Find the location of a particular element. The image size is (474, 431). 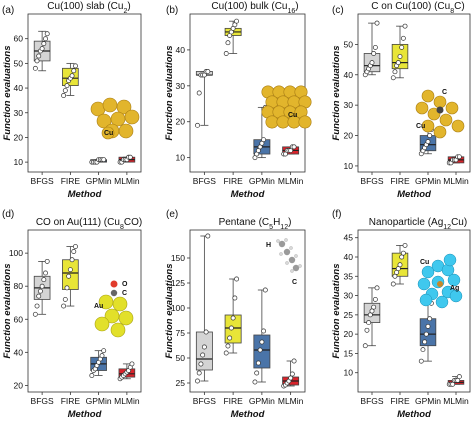

y-tick-label: 50 is located at coordinates (19, 63).